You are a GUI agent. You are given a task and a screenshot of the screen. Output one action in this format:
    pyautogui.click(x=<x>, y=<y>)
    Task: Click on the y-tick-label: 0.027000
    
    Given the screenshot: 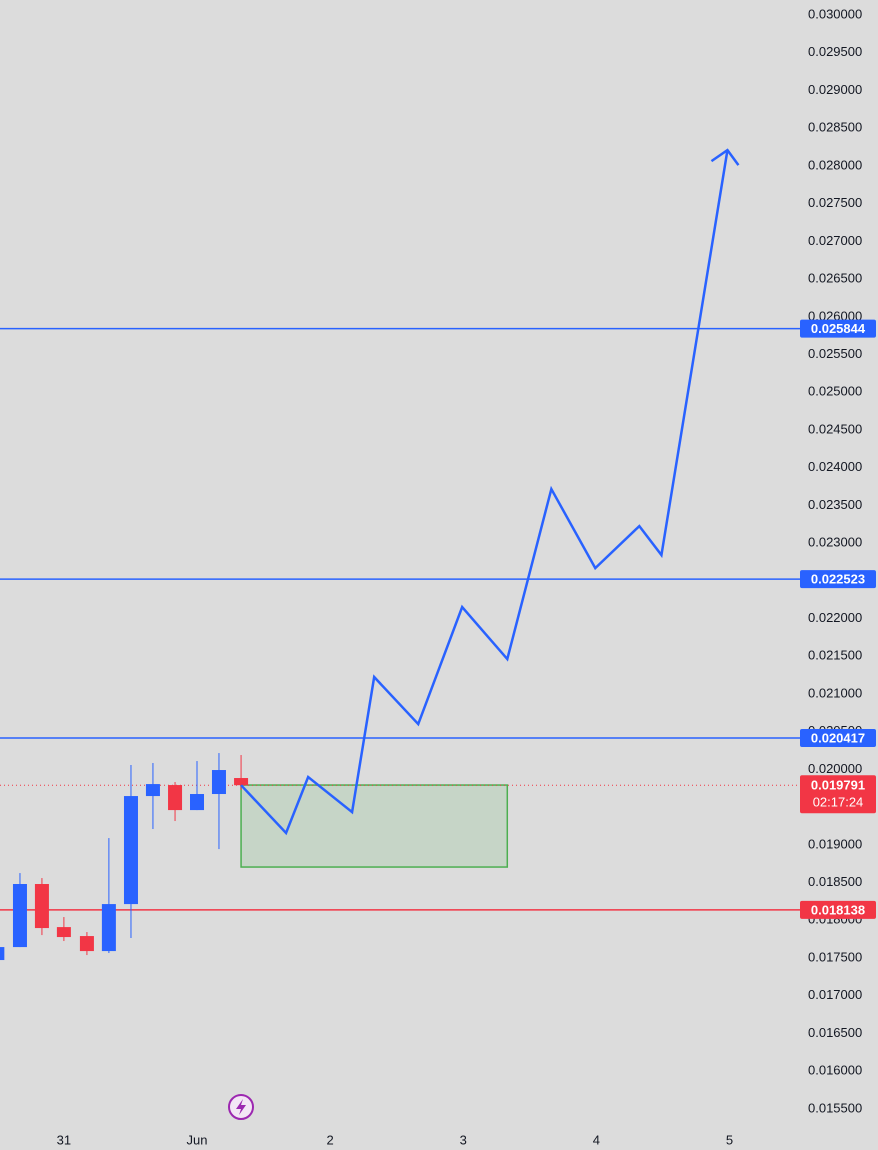 What is the action you would take?
    pyautogui.click(x=835, y=240)
    